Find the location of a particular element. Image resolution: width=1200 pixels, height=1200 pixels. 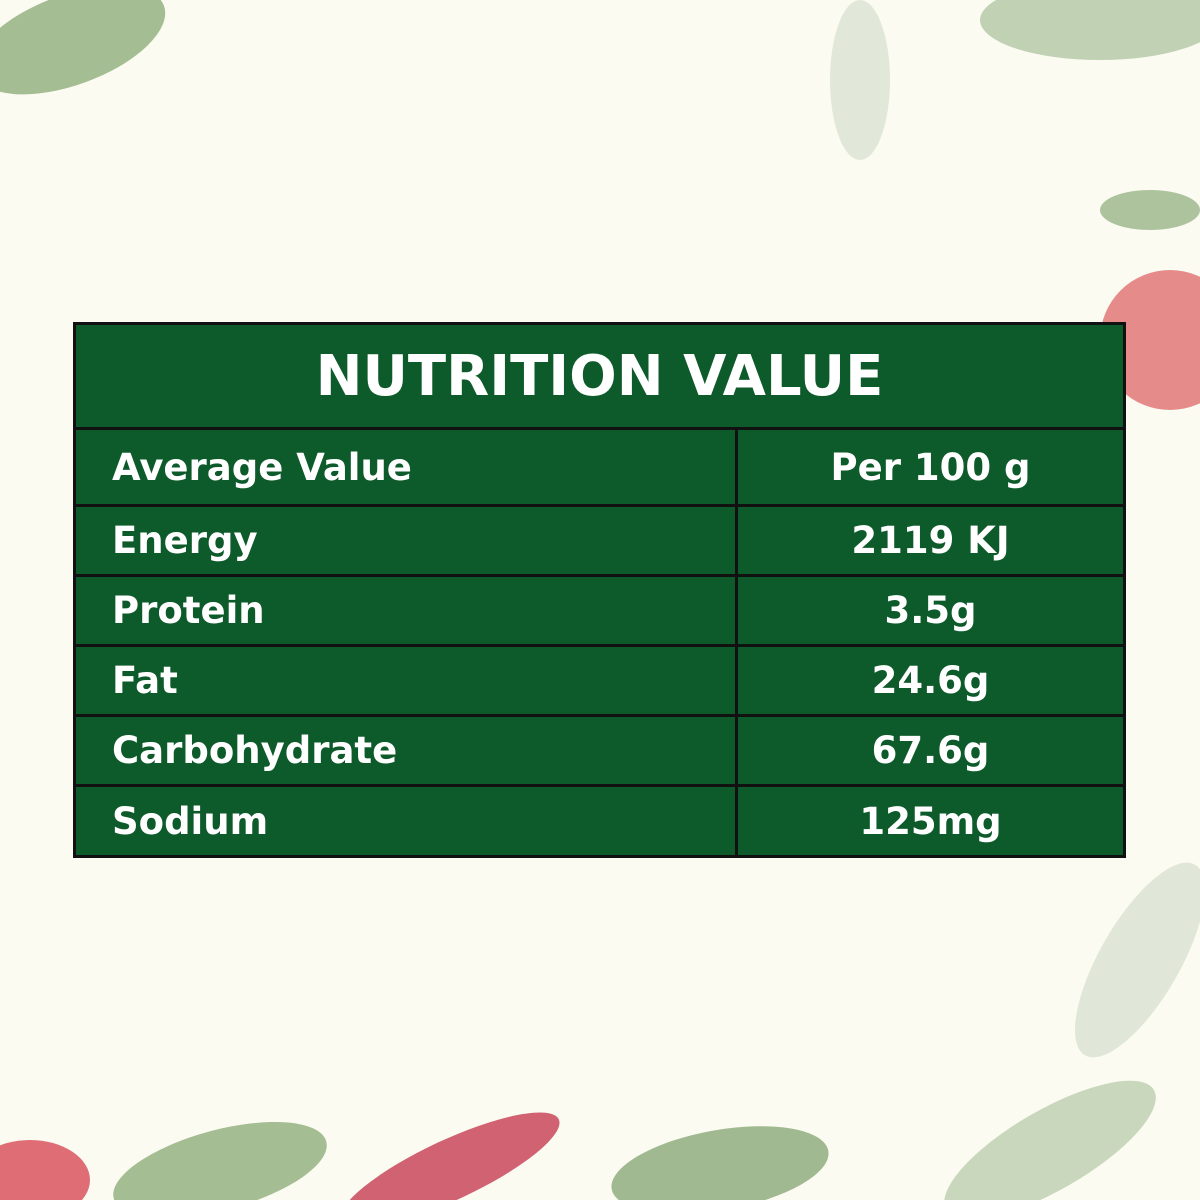

table-row: Energy 2119 KJ is located at coordinates (599, 539).